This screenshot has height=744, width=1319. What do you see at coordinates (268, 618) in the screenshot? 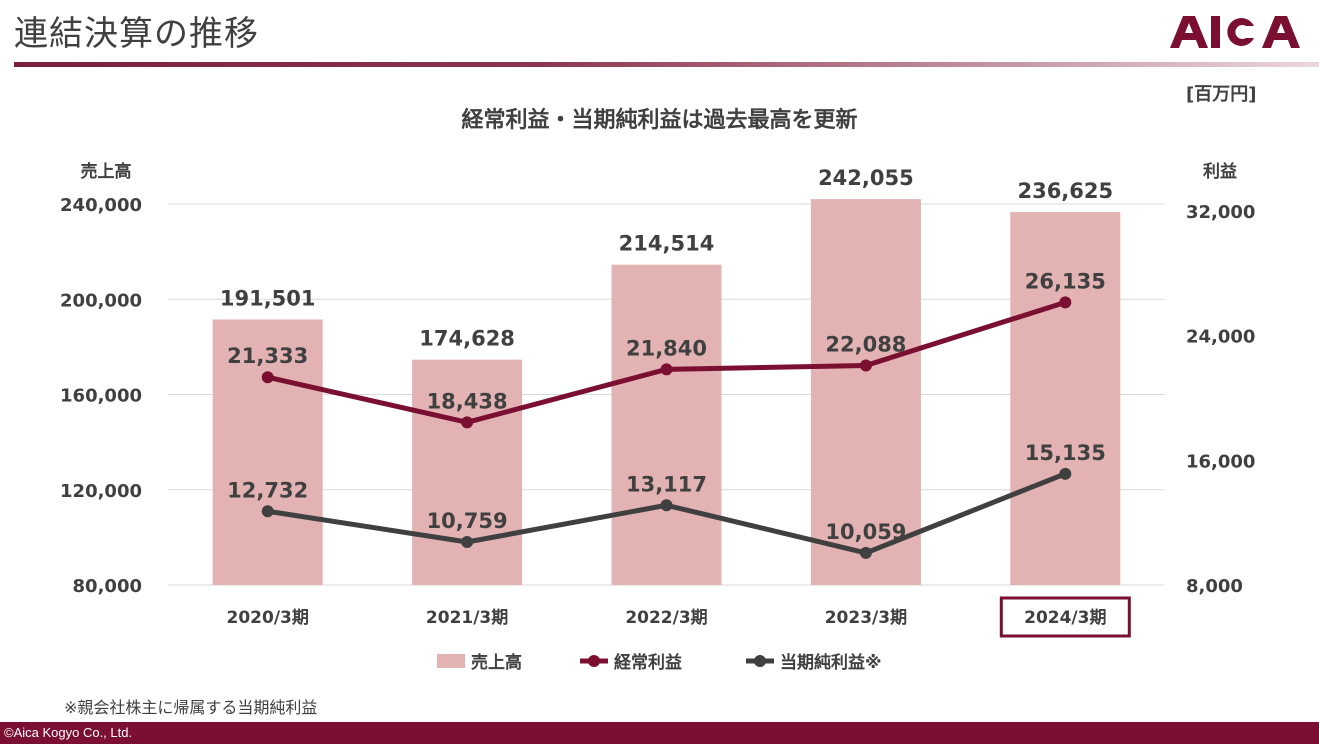
I see `x-tick-label: 2020/3期` at bounding box center [268, 618].